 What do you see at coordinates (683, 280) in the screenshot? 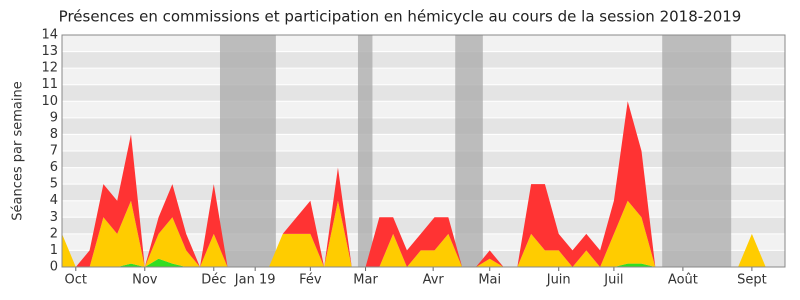
I see `x-tick-label: Août` at bounding box center [683, 280].